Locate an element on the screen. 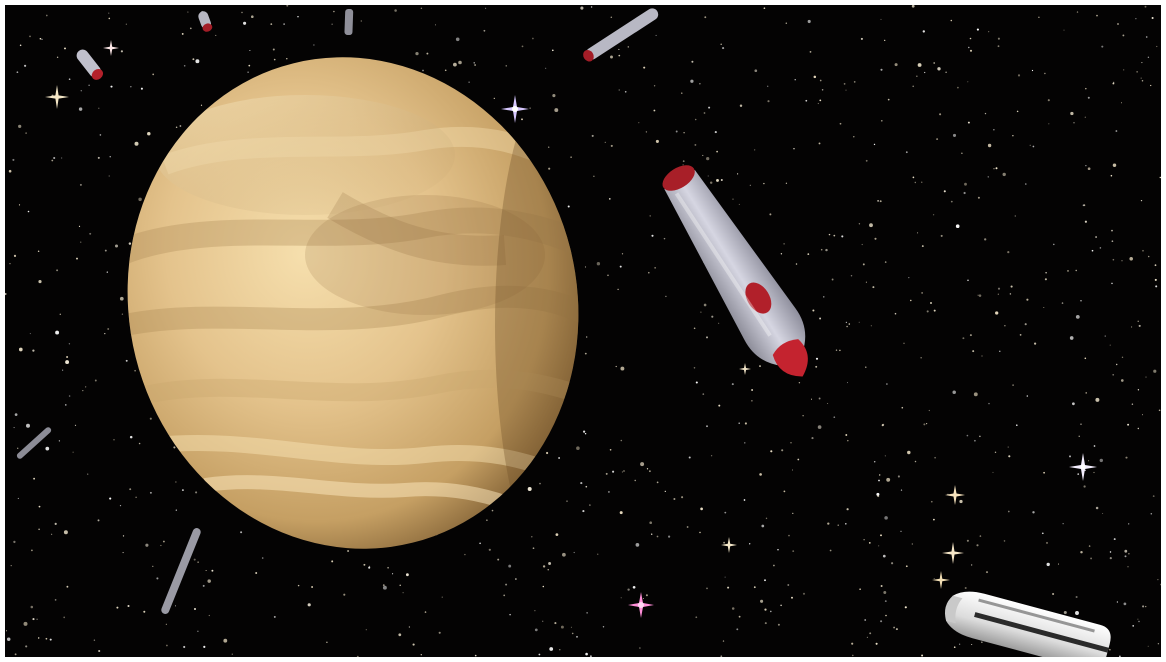  rocket-capsule-small-icon is located at coordinates (621, 35).